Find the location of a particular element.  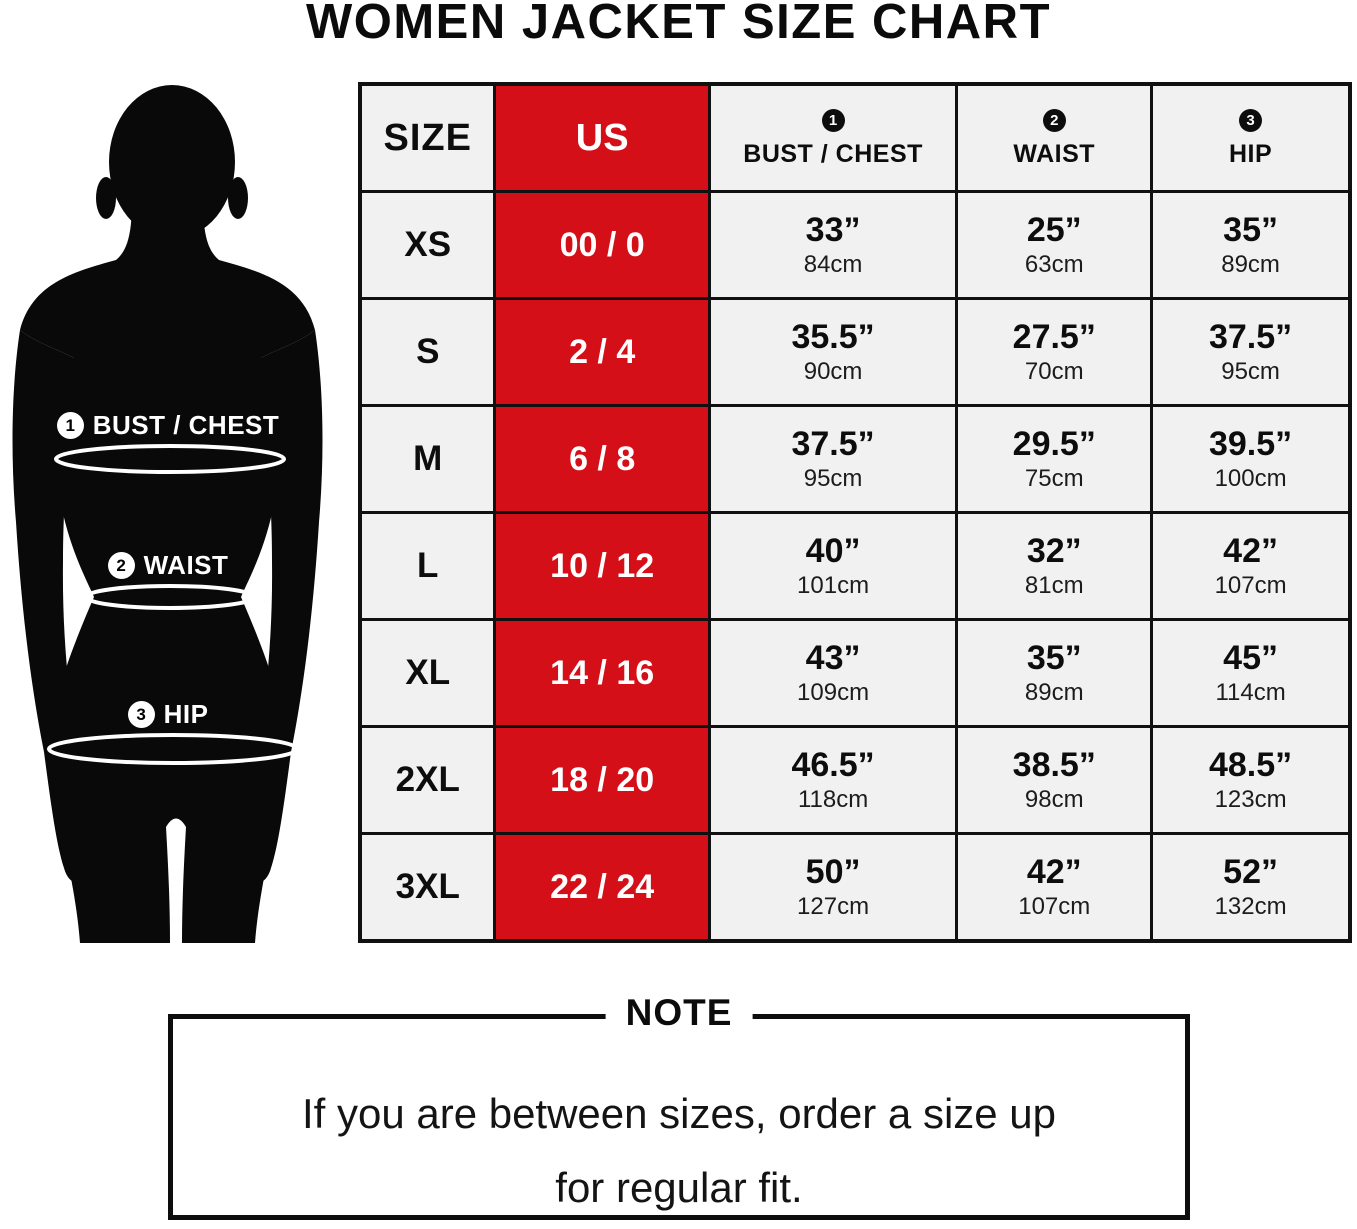

hip-cell: 42” 107cm is located at coordinates (1250, 566).